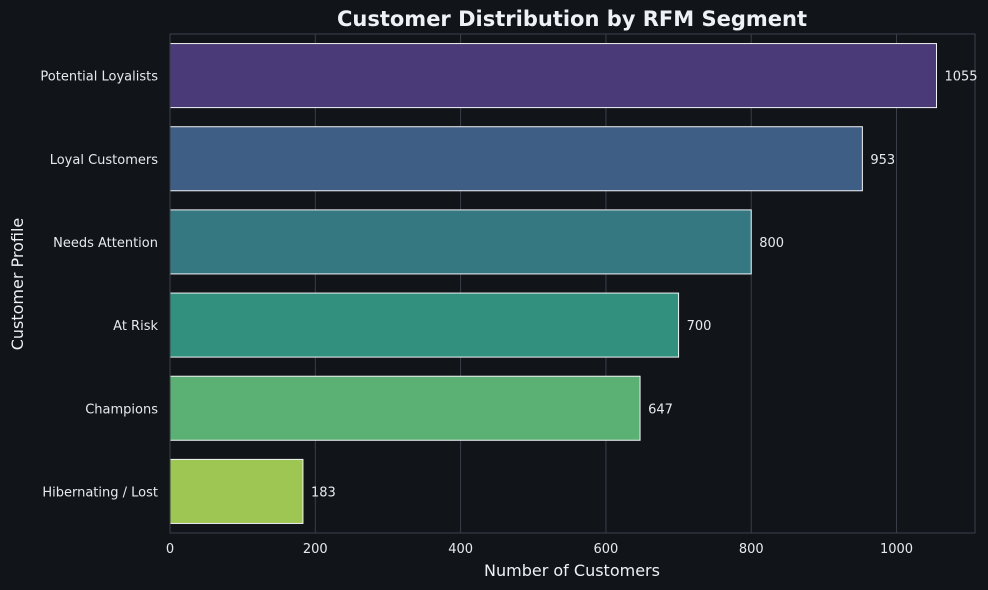  What do you see at coordinates (771, 243) in the screenshot?
I see `bar-value-label: 800` at bounding box center [771, 243].